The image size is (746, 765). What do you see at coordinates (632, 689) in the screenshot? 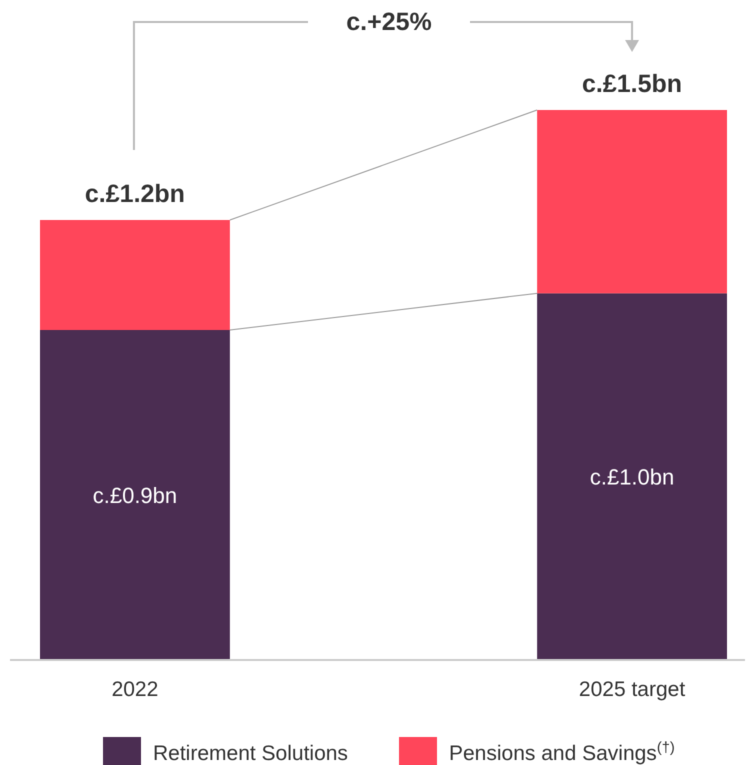
I see `x-tick-label: 2025 target` at bounding box center [632, 689].